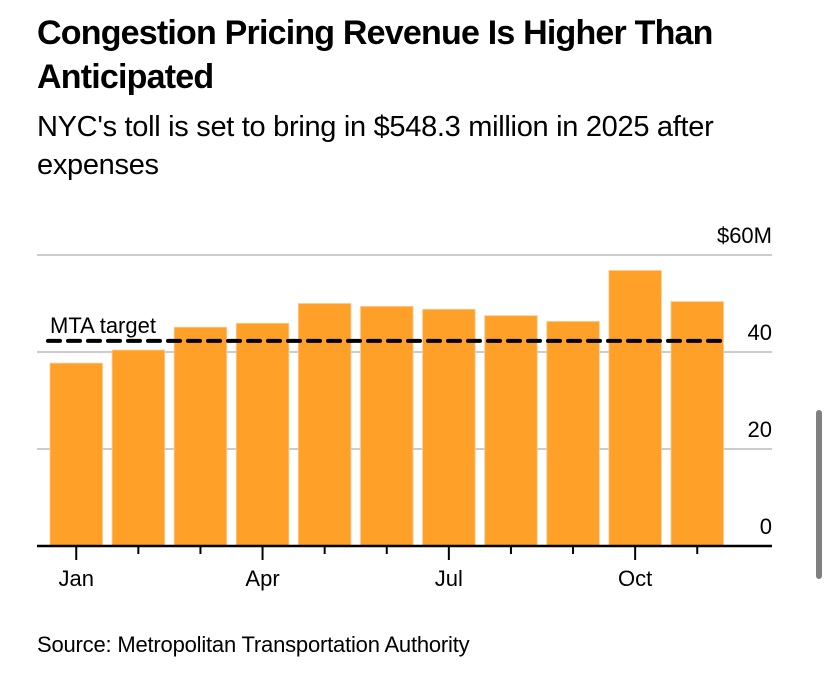 This screenshot has width=828, height=693. What do you see at coordinates (819, 494) in the screenshot?
I see `scrollbar` at bounding box center [819, 494].